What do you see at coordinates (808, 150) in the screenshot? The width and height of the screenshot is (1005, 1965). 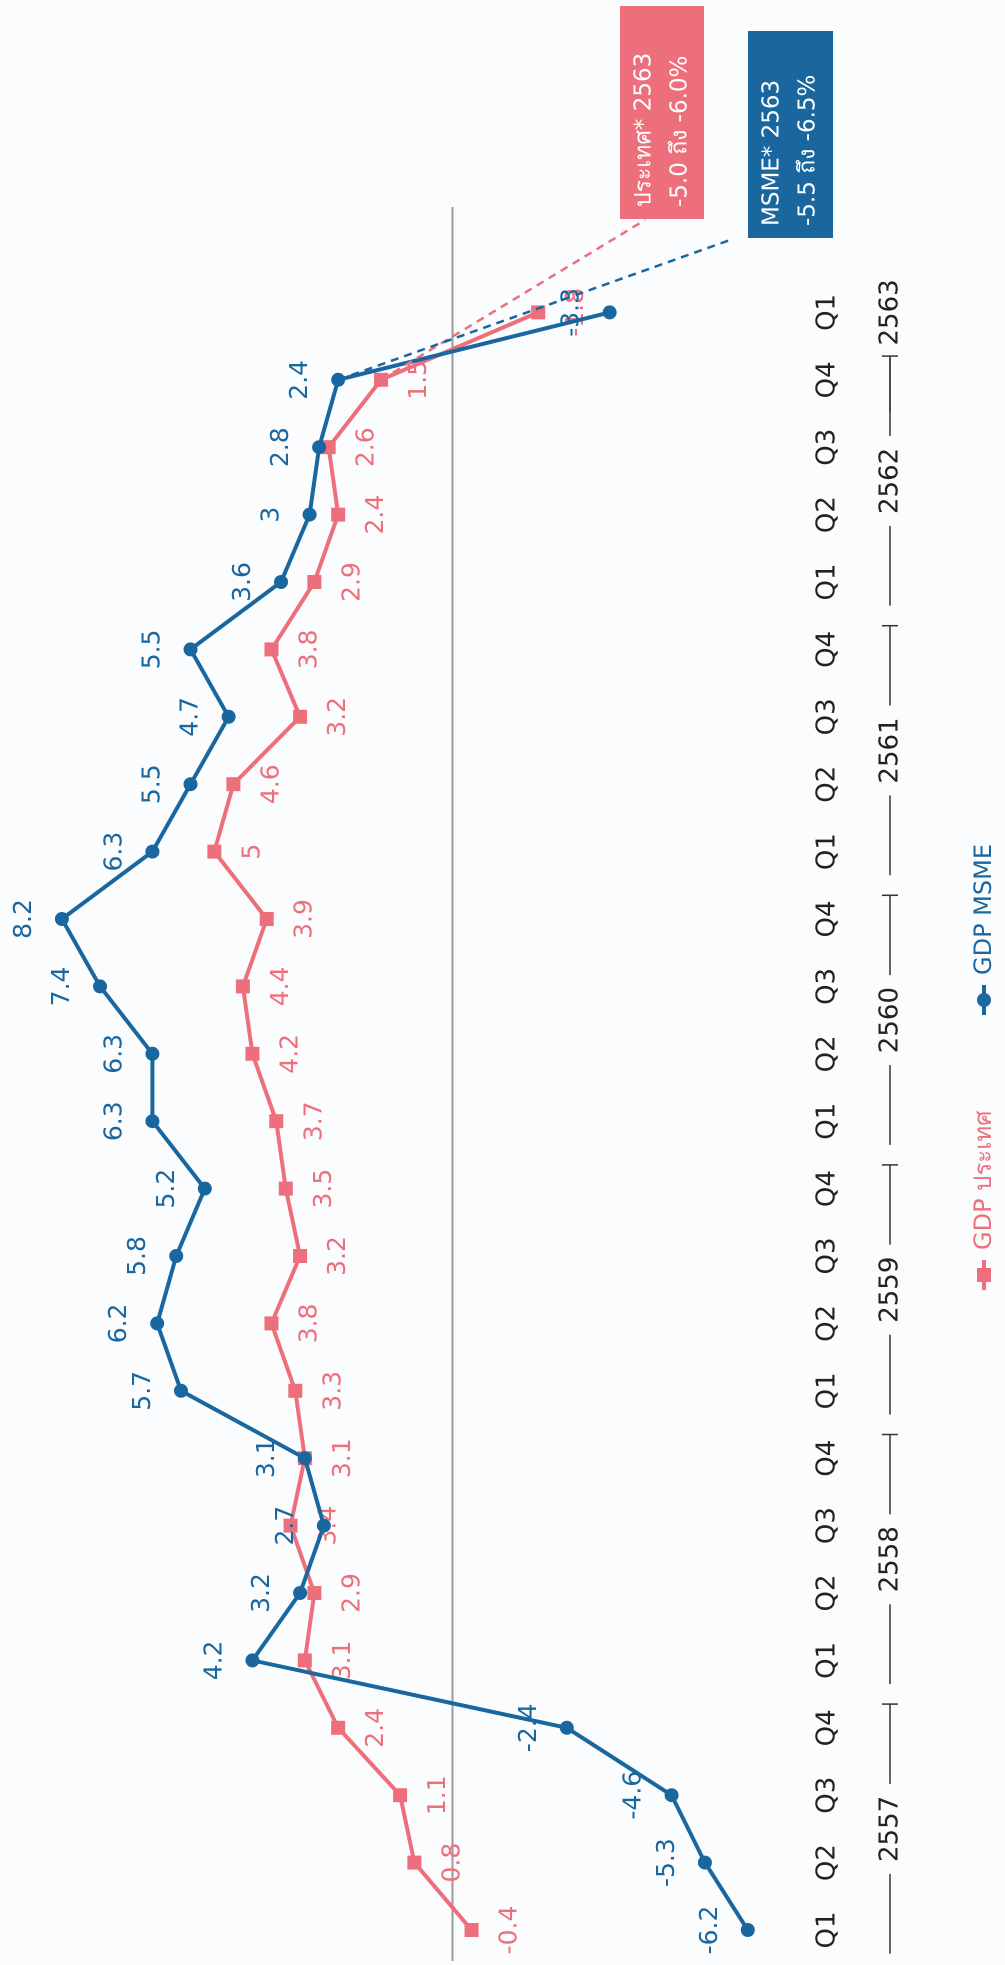 I see `annotation-text: -5.5 ถึง -6.5%` at bounding box center [808, 150].